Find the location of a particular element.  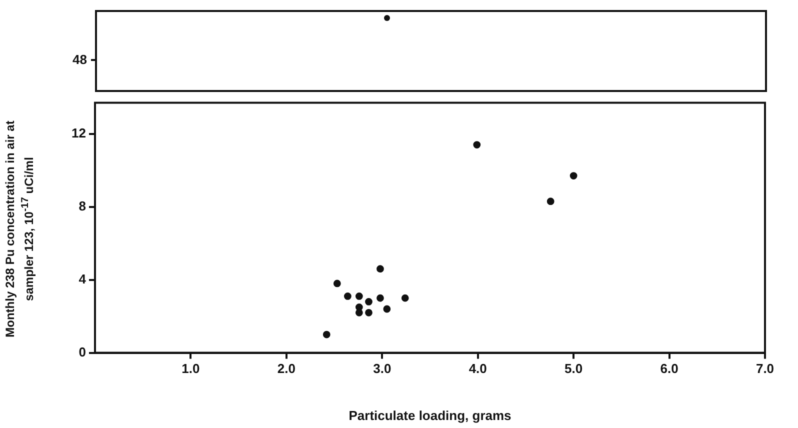

x-axis-title: Particulate loading, grams is located at coordinates (430, 415).